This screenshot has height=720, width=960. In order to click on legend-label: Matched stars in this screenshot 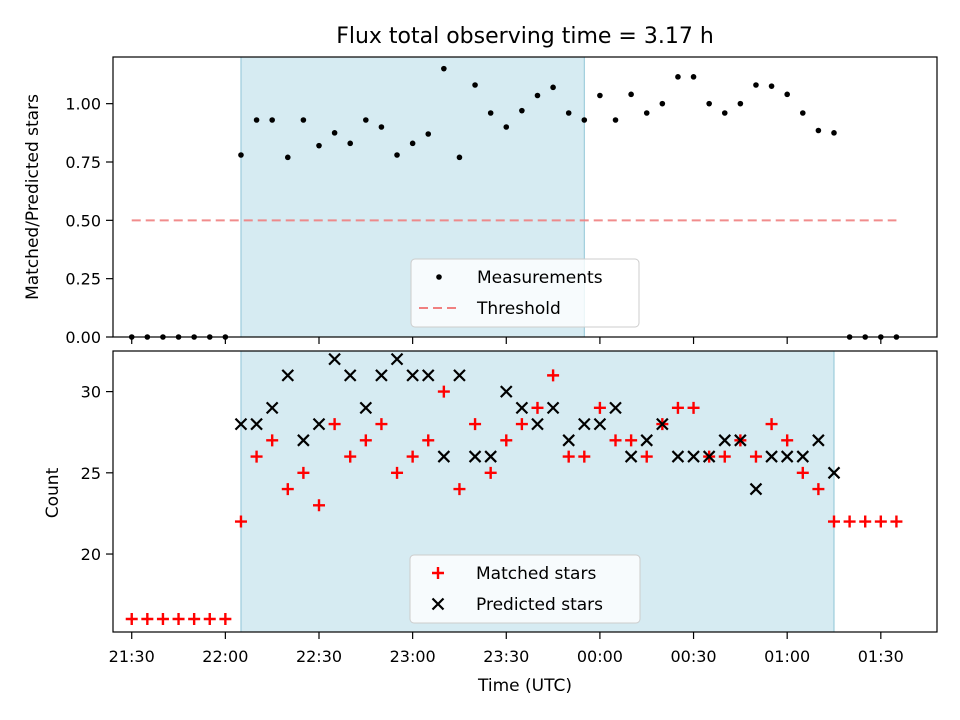, I will do `click(536, 574)`.